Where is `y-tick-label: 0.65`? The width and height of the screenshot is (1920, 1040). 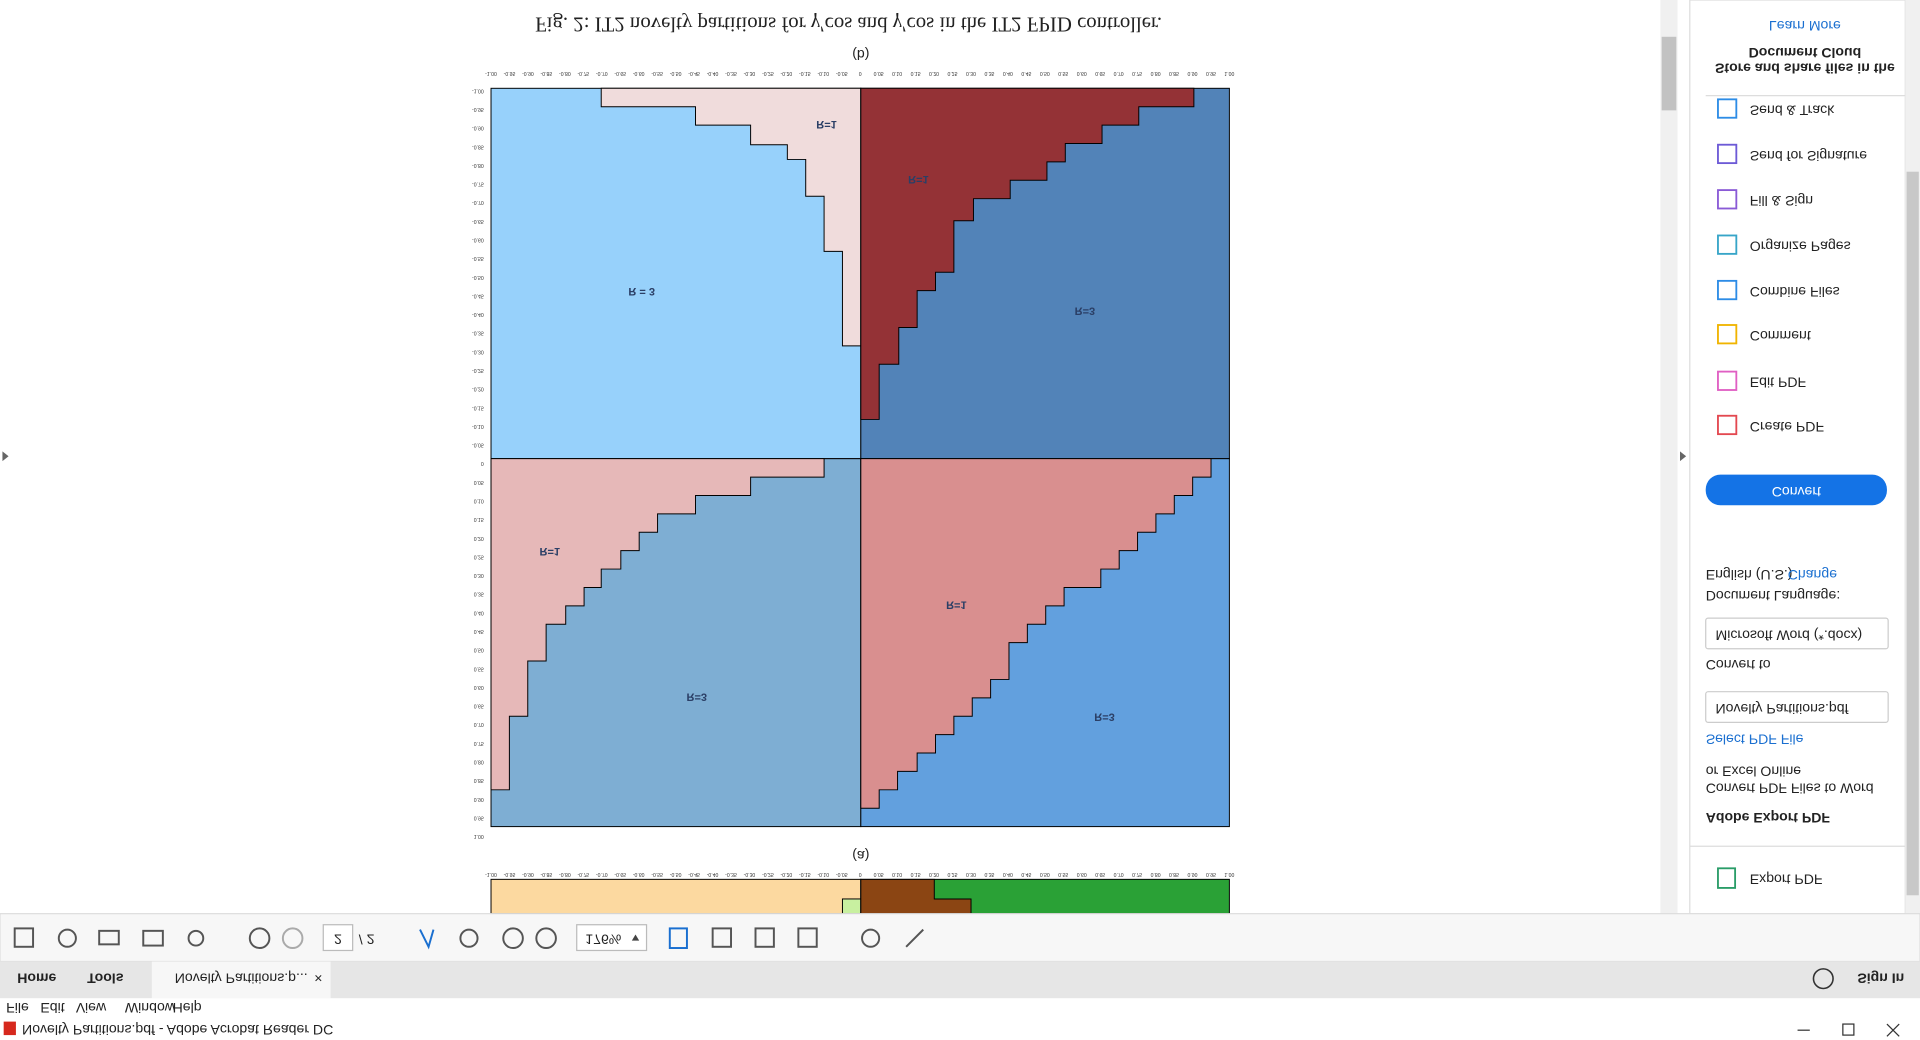
y-tick-label: 0.65 is located at coordinates (479, 706).